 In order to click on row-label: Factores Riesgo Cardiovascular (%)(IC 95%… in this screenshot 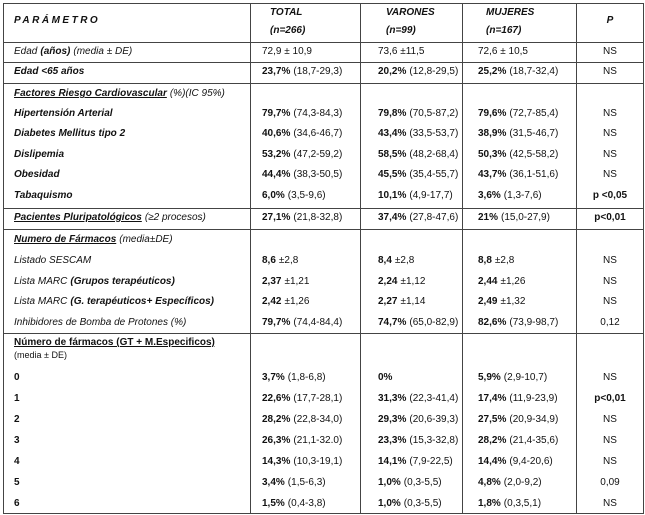, I will do `click(119, 94)`.